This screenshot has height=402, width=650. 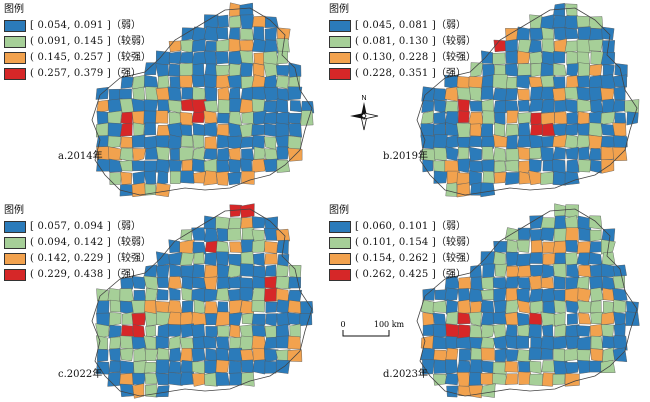 What do you see at coordinates (402, 58) in the screenshot?
I see `legend-item-strong: ( 0.130, 0.228 ] （较强）` at bounding box center [402, 58].